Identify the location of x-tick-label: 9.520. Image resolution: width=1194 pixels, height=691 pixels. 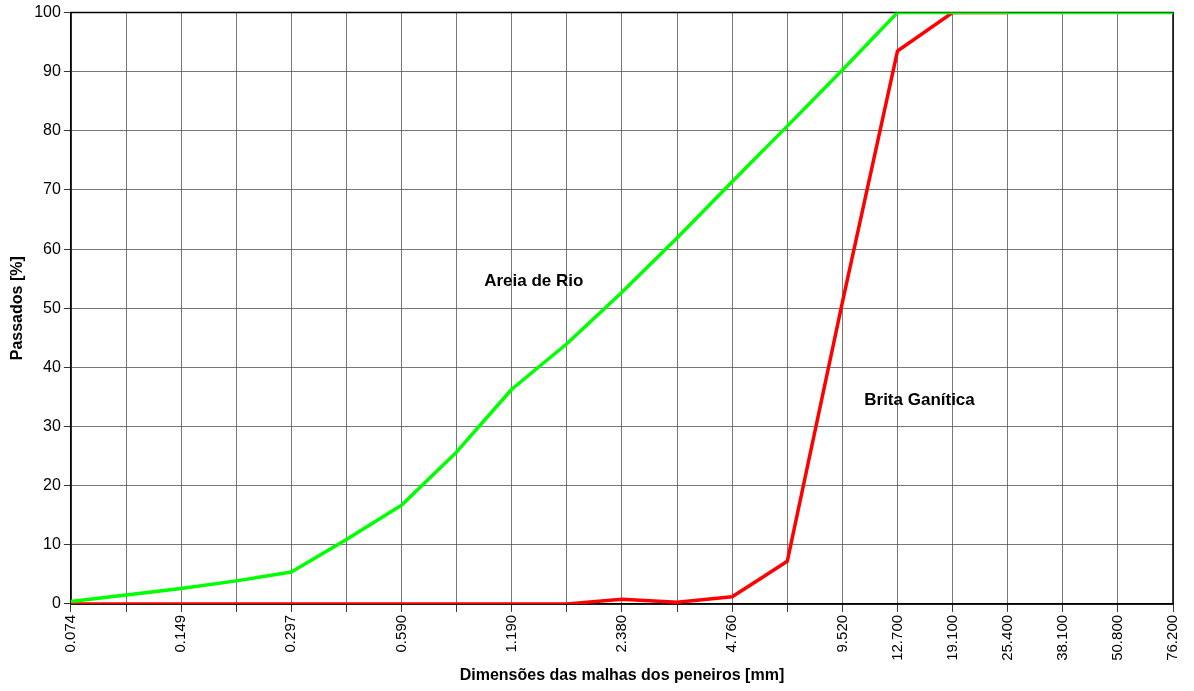
(841, 633).